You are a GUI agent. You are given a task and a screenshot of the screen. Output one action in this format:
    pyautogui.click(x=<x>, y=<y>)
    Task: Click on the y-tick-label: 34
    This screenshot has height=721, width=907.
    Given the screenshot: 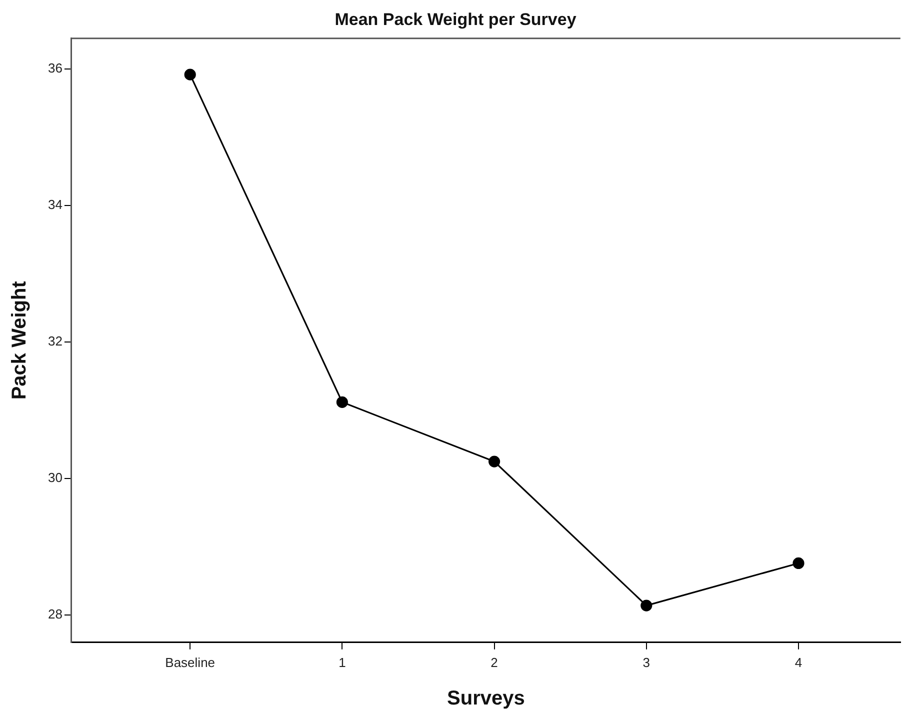 What is the action you would take?
    pyautogui.click(x=55, y=204)
    